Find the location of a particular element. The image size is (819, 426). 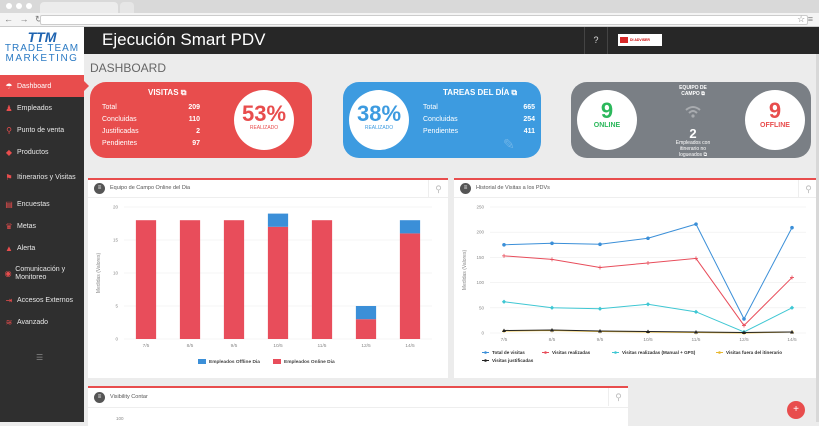

sidebar-item-avanzado: ≋ Avanzado is located at coordinates (42, 322).